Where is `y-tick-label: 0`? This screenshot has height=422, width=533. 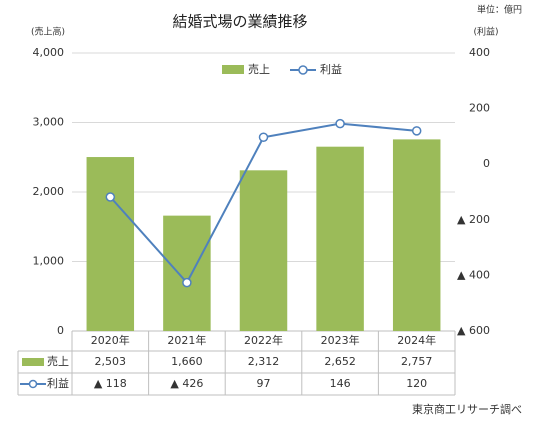
y-tick-label: 0 is located at coordinates (60, 330).